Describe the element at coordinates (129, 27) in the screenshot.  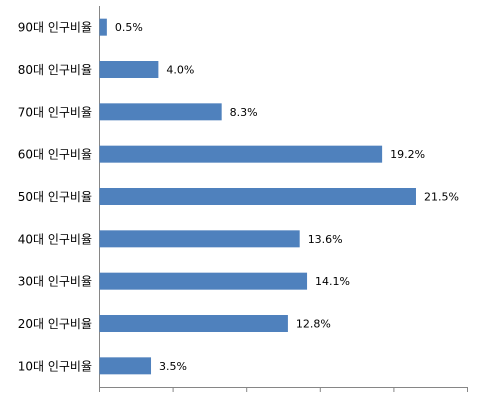
I see `data-label: 0.5%` at that location.